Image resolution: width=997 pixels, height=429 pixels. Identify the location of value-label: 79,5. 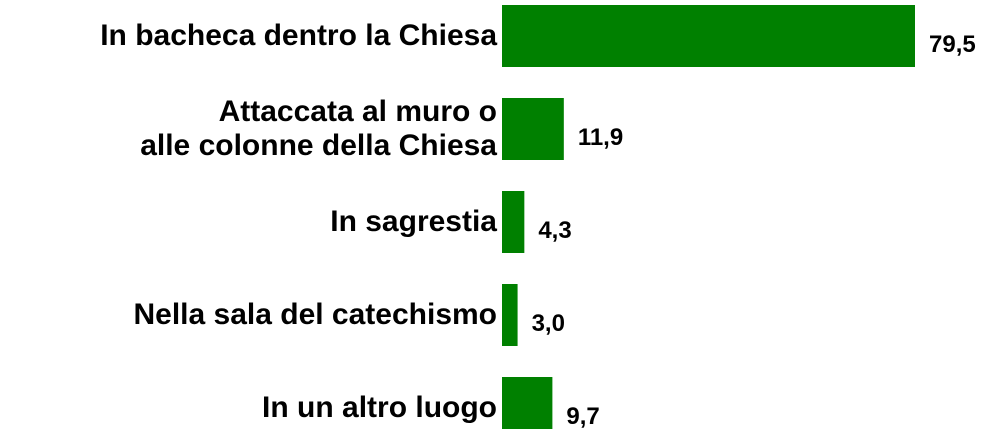
(952, 44).